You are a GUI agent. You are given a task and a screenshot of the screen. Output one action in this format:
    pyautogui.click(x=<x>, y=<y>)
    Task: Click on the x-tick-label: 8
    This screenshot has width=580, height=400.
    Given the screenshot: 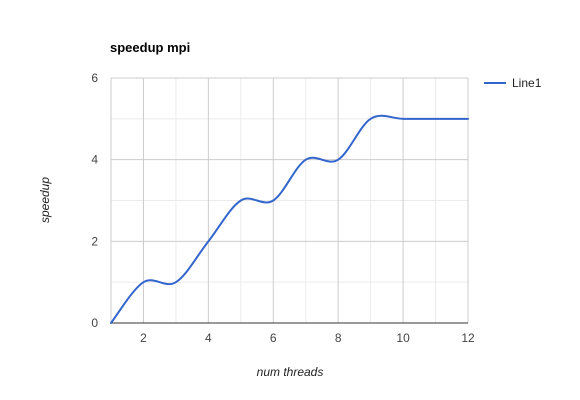 What is the action you would take?
    pyautogui.click(x=338, y=338)
    